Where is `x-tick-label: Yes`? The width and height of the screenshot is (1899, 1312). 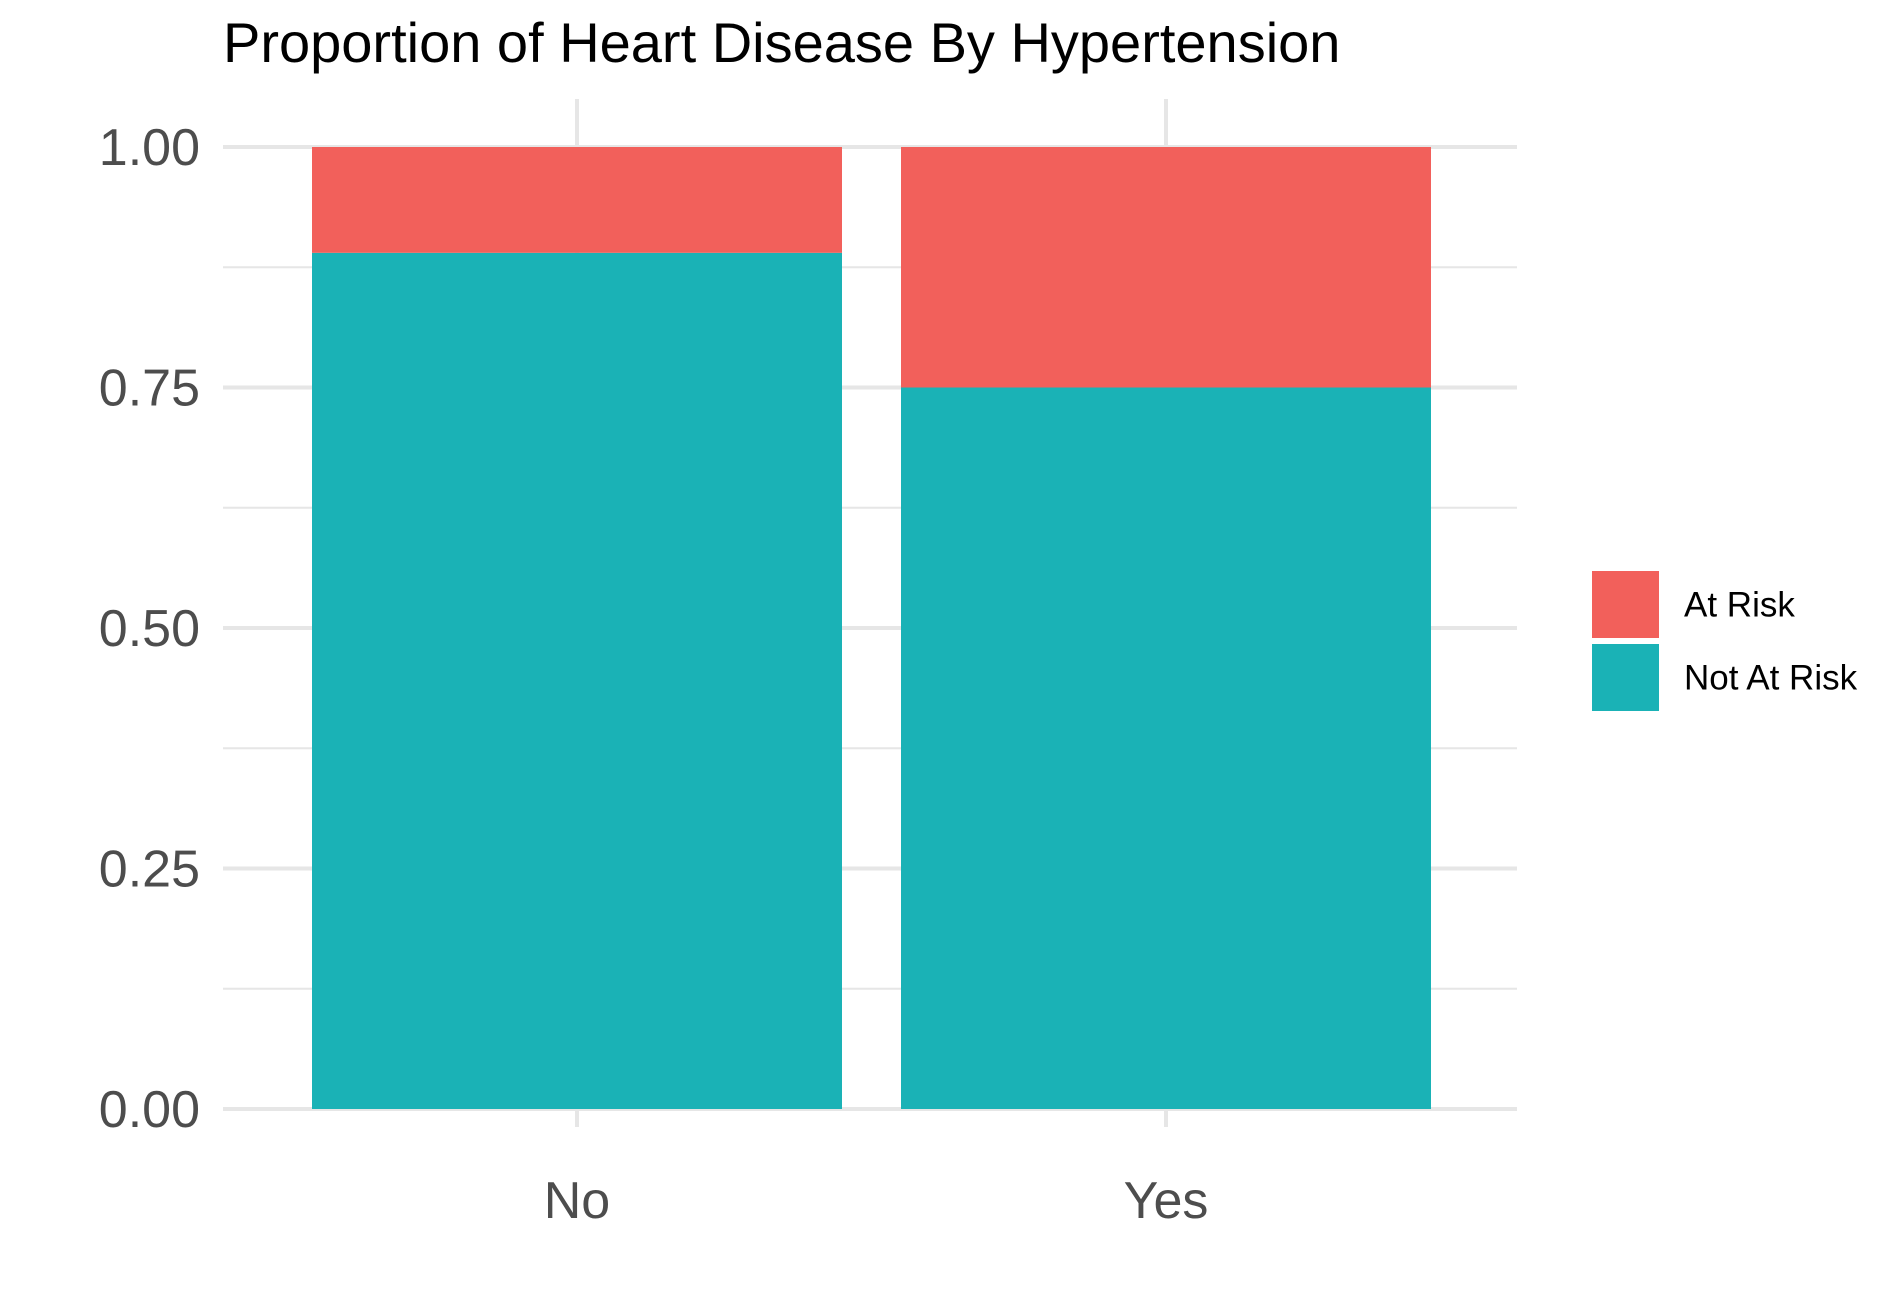
x-tick-label: Yes is located at coordinates (1166, 1201).